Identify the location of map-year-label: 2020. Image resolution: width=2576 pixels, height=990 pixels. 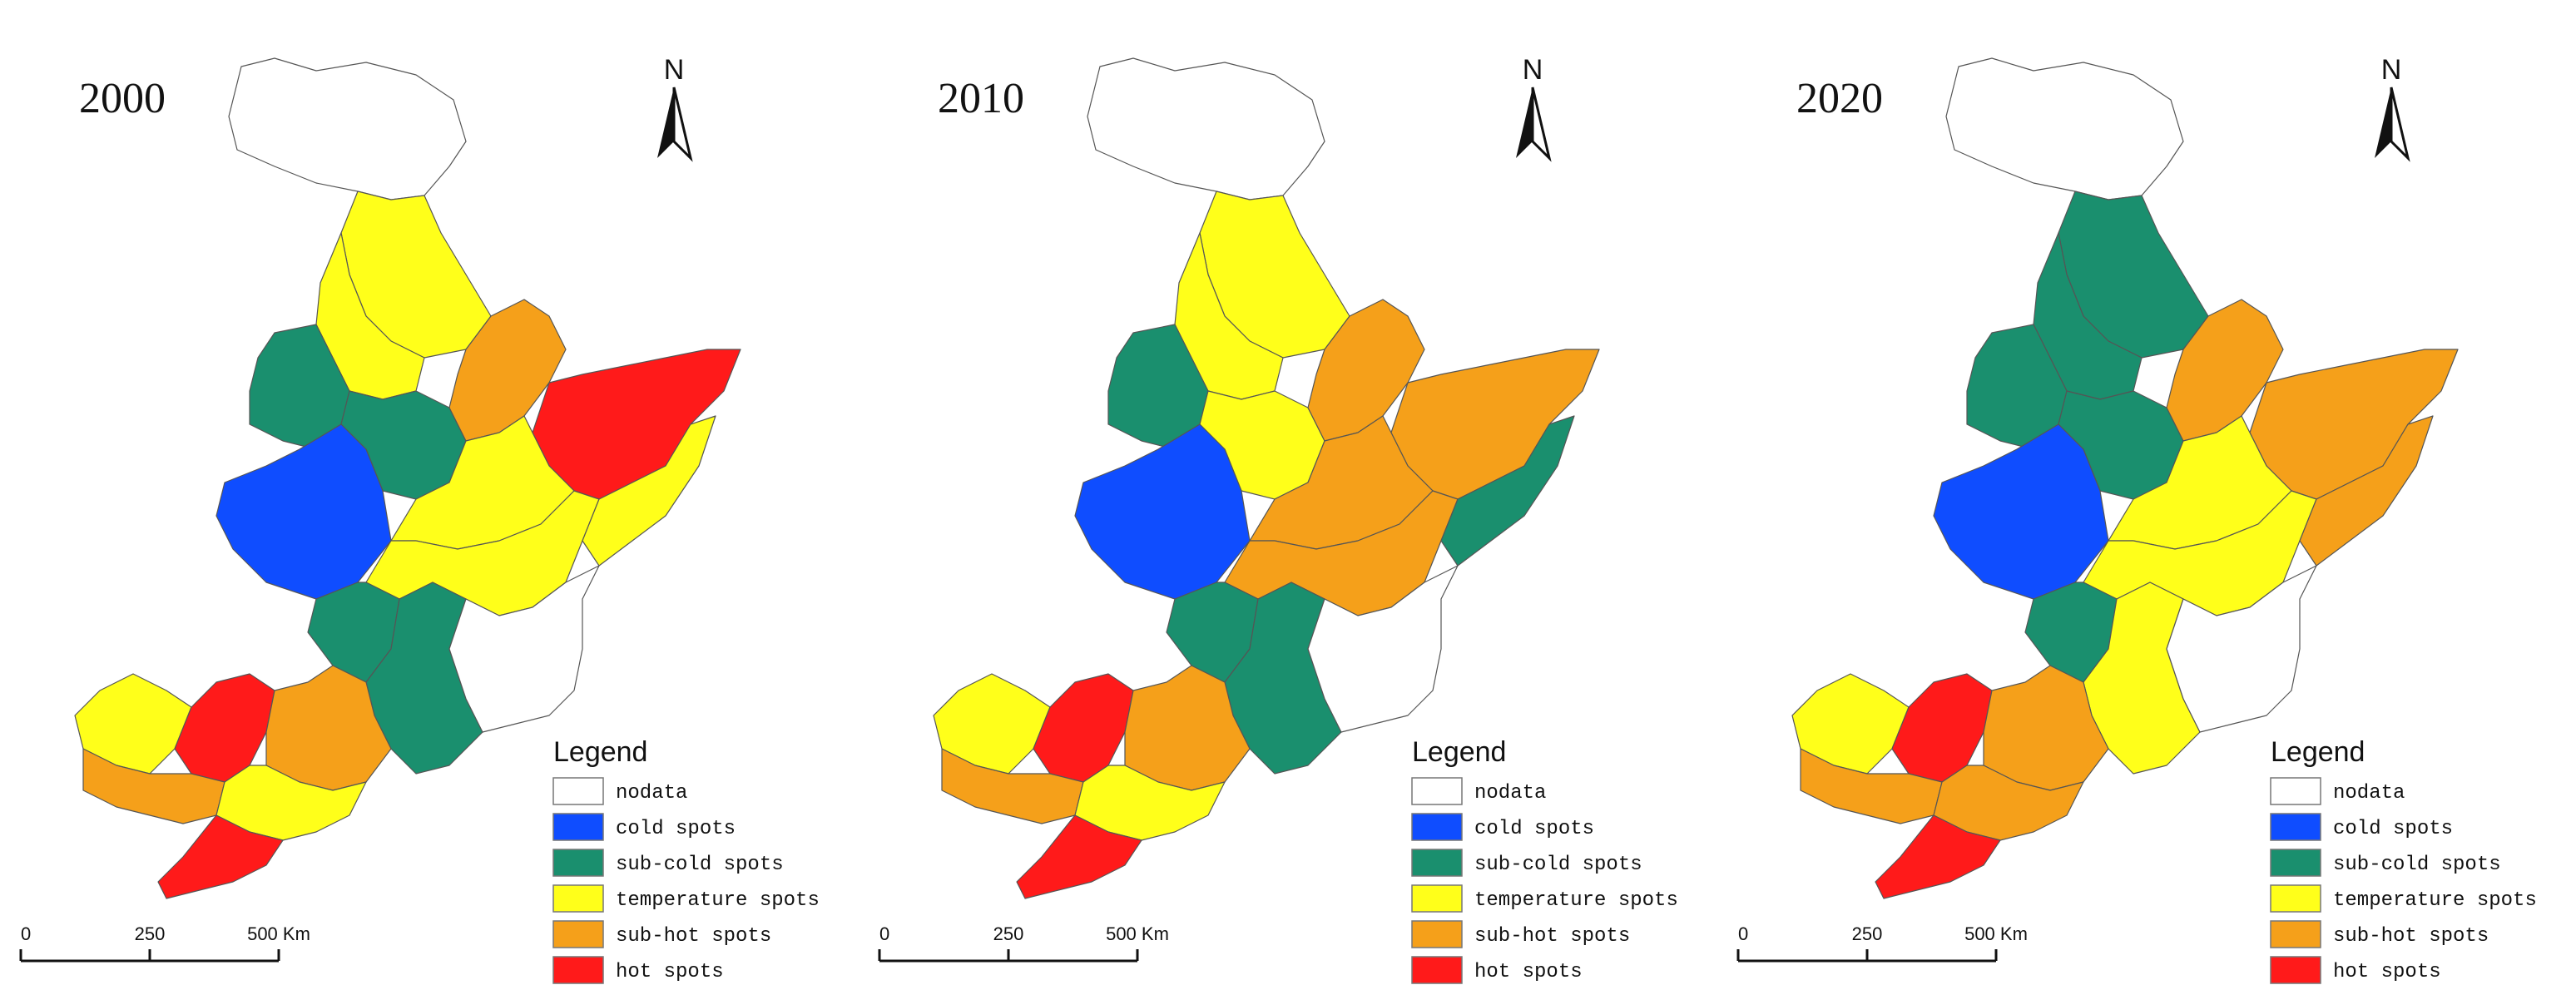
(1839, 98).